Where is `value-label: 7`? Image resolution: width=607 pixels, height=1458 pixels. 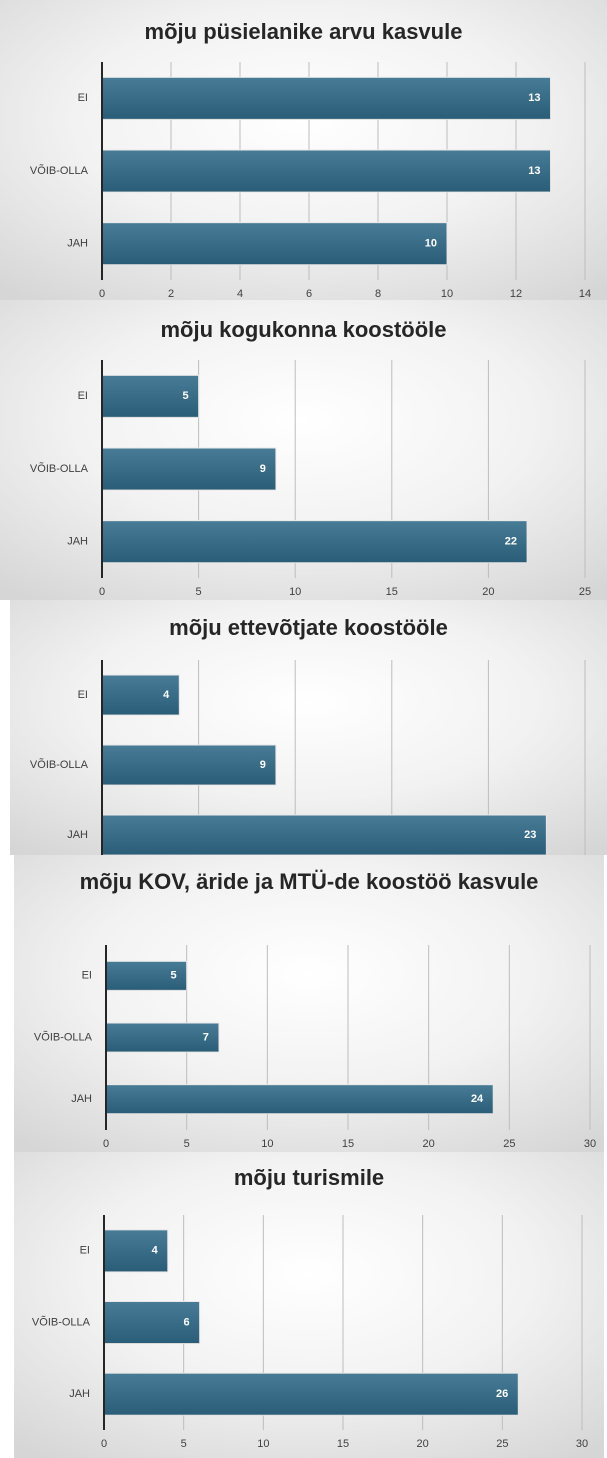 value-label: 7 is located at coordinates (206, 1037).